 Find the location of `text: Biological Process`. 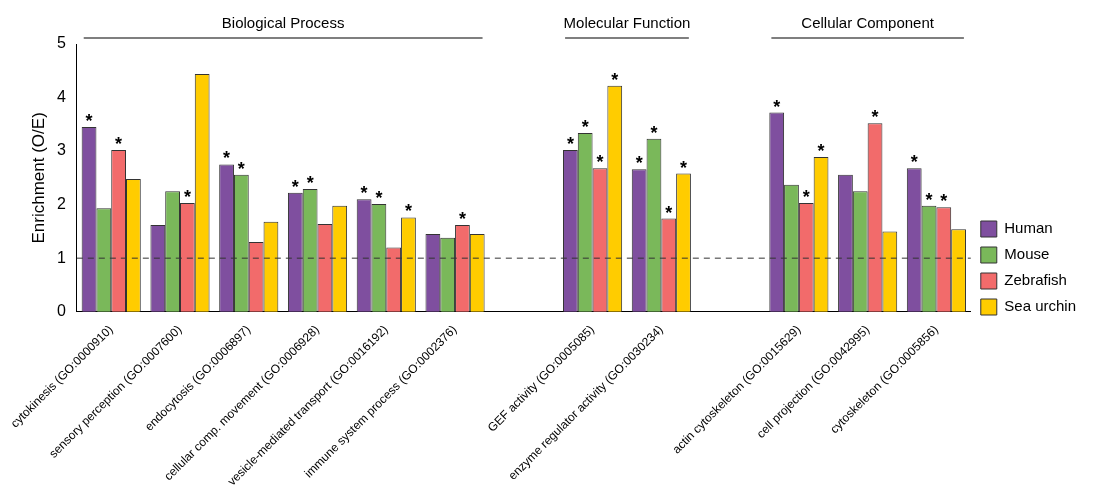

text: Biological Process is located at coordinates (283, 22).